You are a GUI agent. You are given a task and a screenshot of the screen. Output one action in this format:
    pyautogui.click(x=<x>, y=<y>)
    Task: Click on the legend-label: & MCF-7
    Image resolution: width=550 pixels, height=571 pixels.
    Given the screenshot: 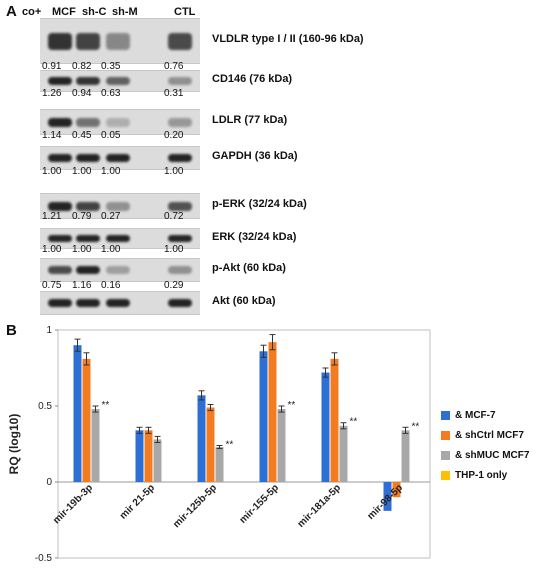 What is the action you would take?
    pyautogui.click(x=475, y=415)
    